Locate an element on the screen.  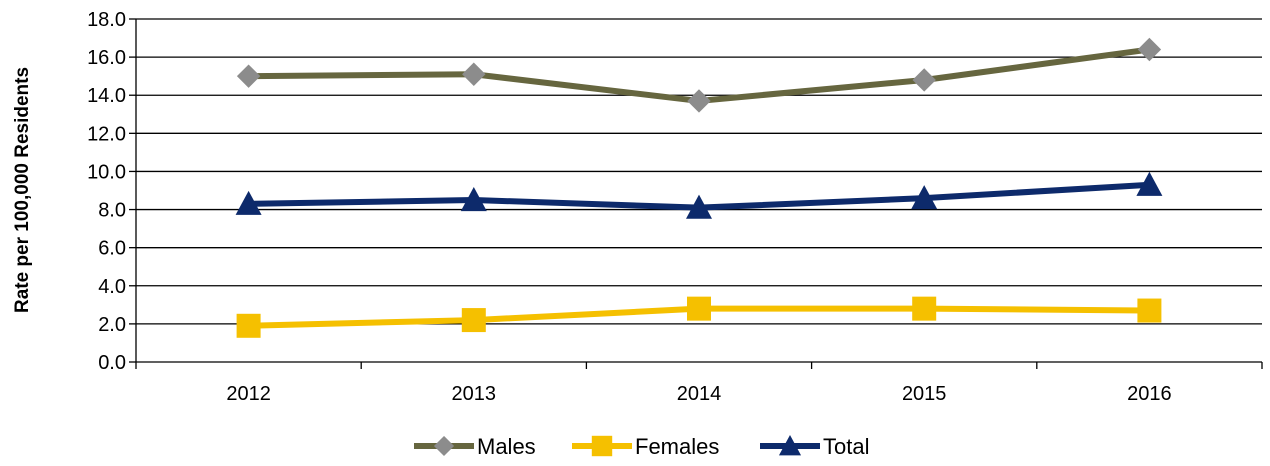
y-tick-label: 16.0 is located at coordinates (106, 58).